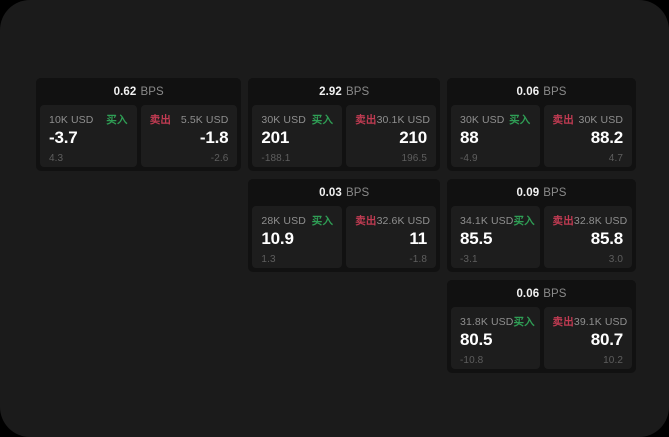 This screenshot has width=669, height=437. Describe the element at coordinates (189, 120) in the screenshot. I see `panel-top-row: 卖出 5.5K USD` at that location.